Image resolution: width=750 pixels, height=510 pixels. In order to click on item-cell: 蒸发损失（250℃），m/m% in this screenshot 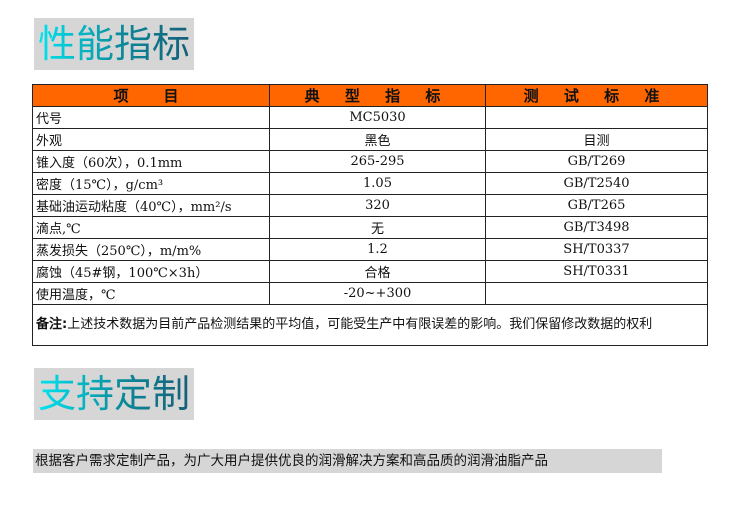, I will do `click(151, 249)`.